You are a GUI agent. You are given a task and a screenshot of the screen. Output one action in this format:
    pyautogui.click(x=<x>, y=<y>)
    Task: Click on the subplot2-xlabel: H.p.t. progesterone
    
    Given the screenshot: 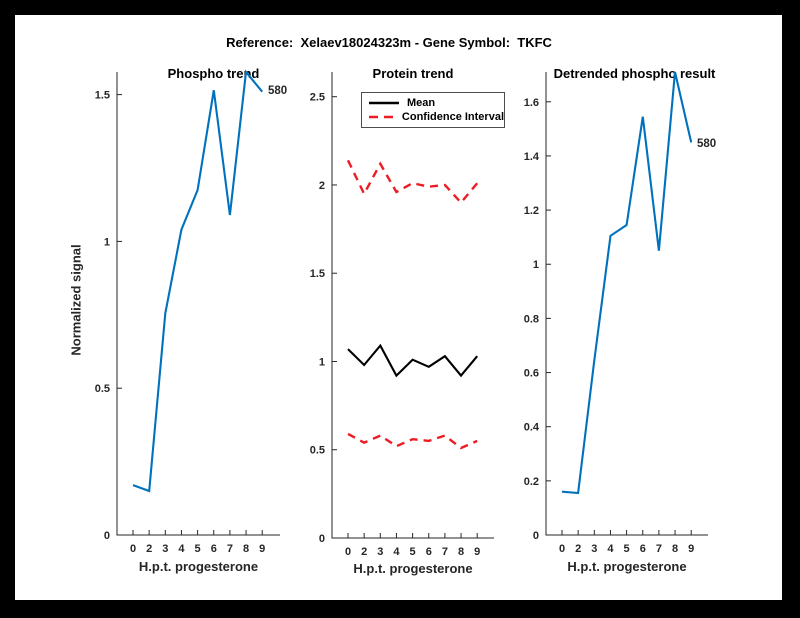 What is the action you would take?
    pyautogui.click(x=413, y=568)
    